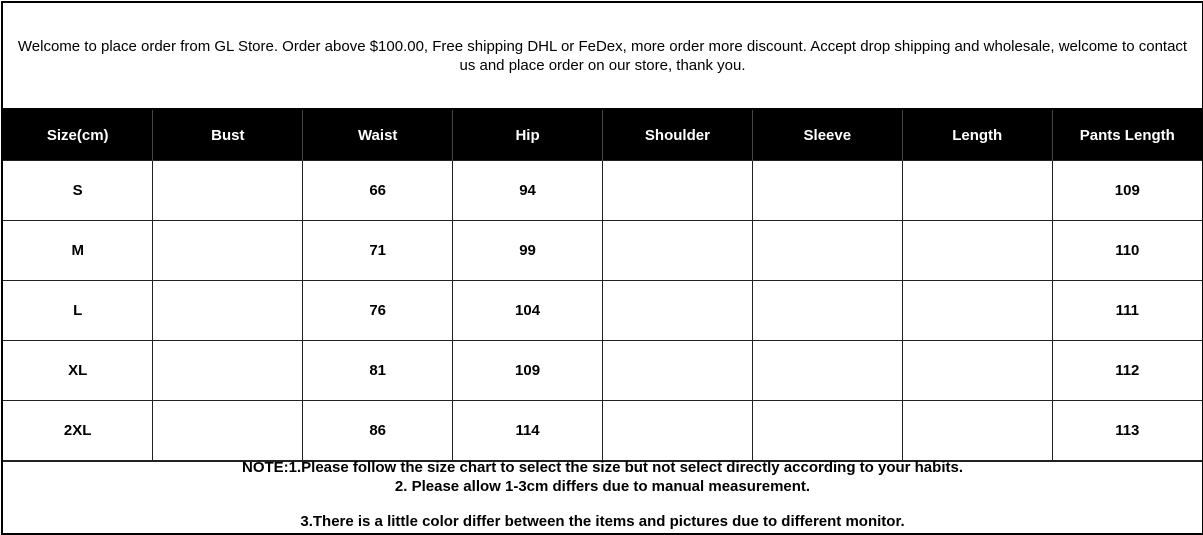  I want to click on table-cell: 111, so click(1126, 310).